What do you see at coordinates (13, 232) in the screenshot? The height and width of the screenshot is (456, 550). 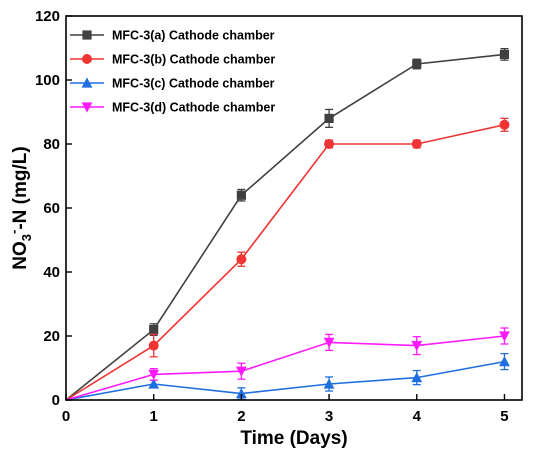 I see `y-axis-title-superscript: -` at bounding box center [13, 232].